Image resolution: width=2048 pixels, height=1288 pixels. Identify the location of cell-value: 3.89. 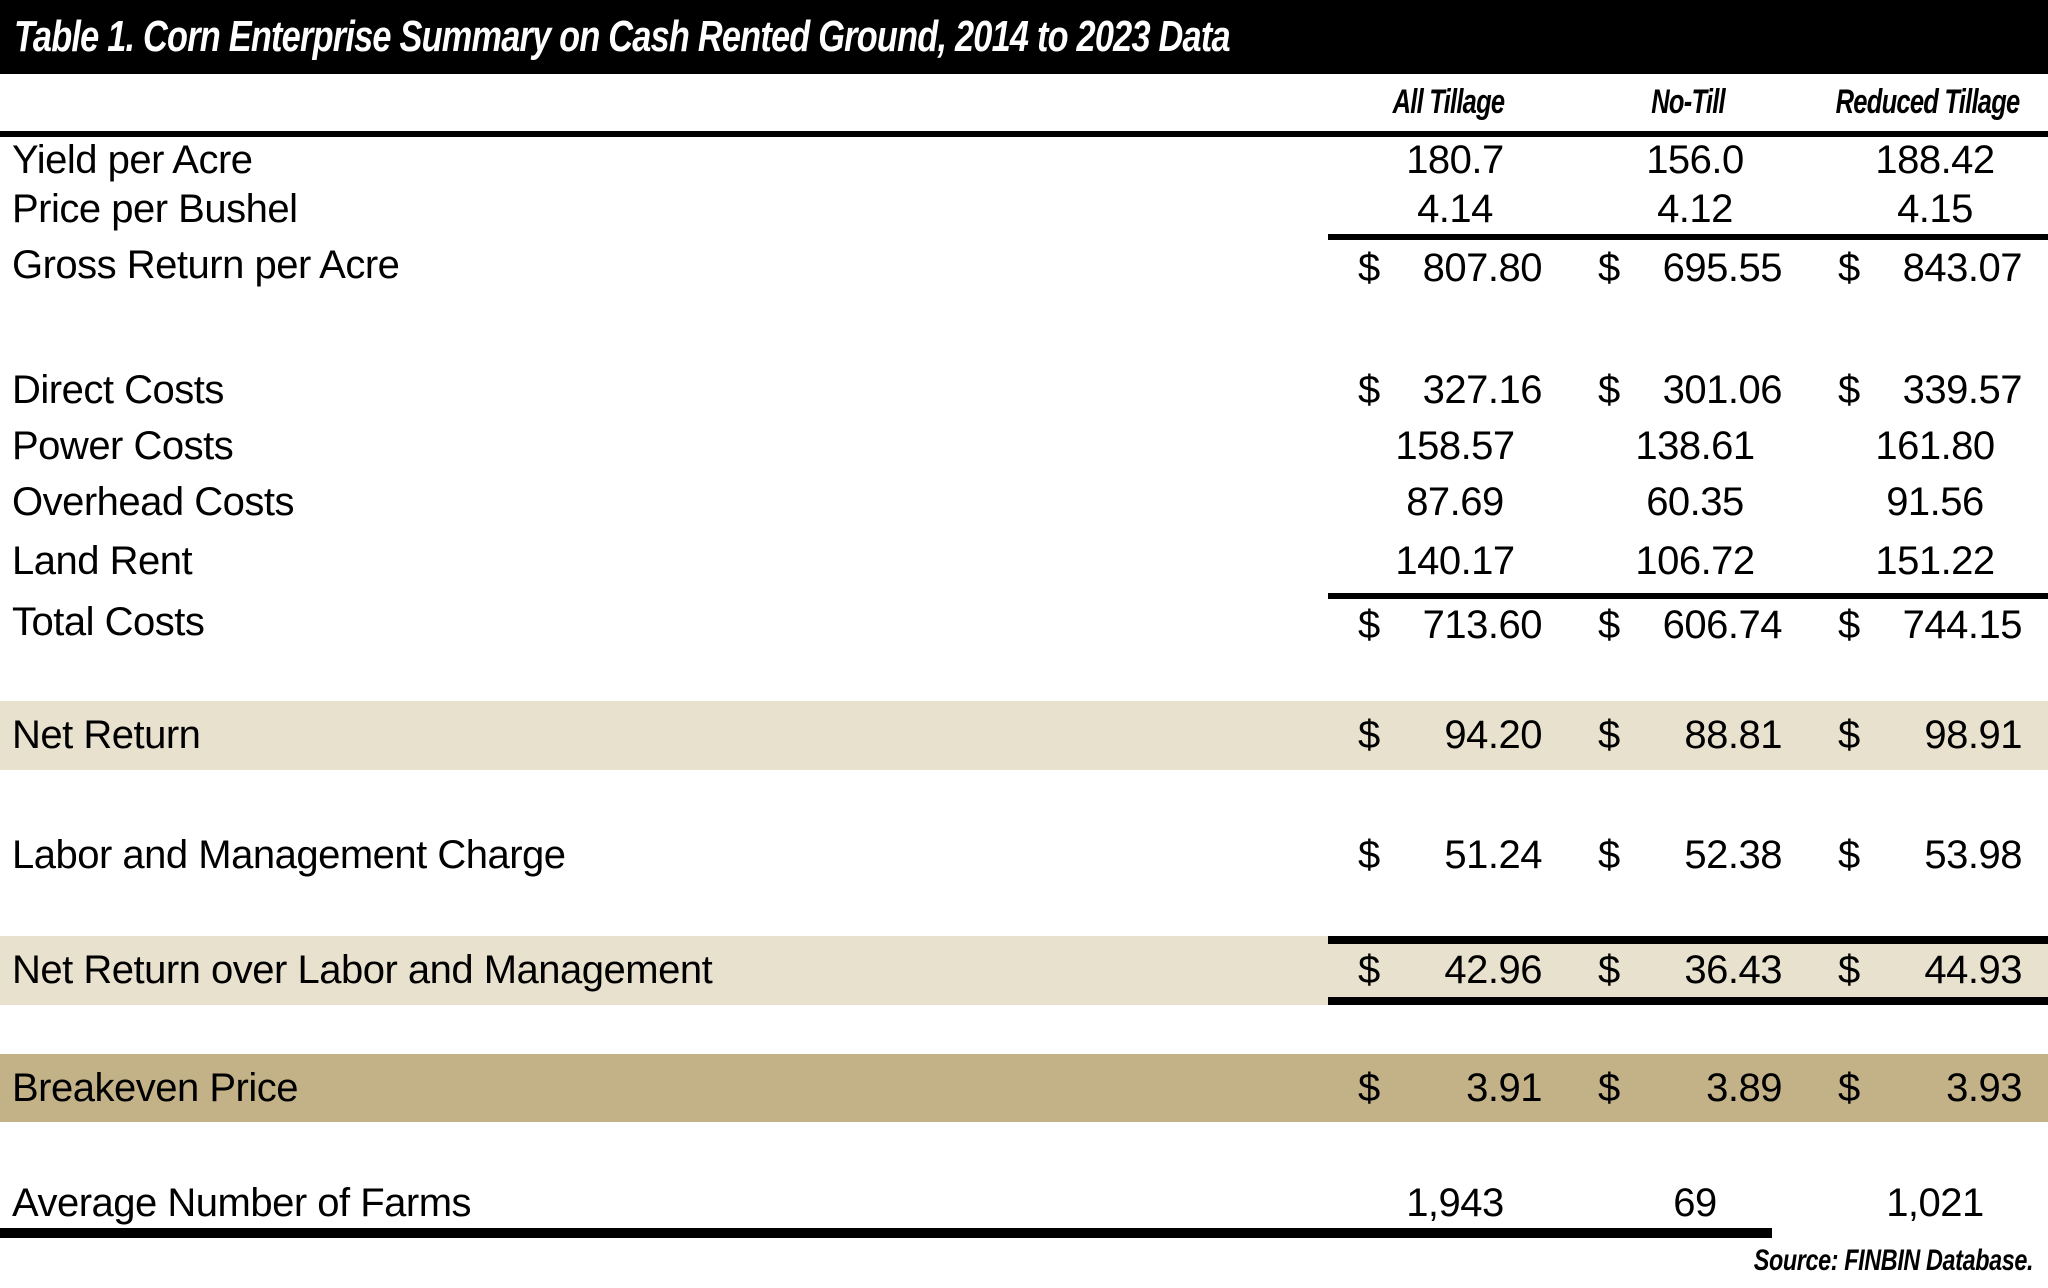
(1744, 1087).